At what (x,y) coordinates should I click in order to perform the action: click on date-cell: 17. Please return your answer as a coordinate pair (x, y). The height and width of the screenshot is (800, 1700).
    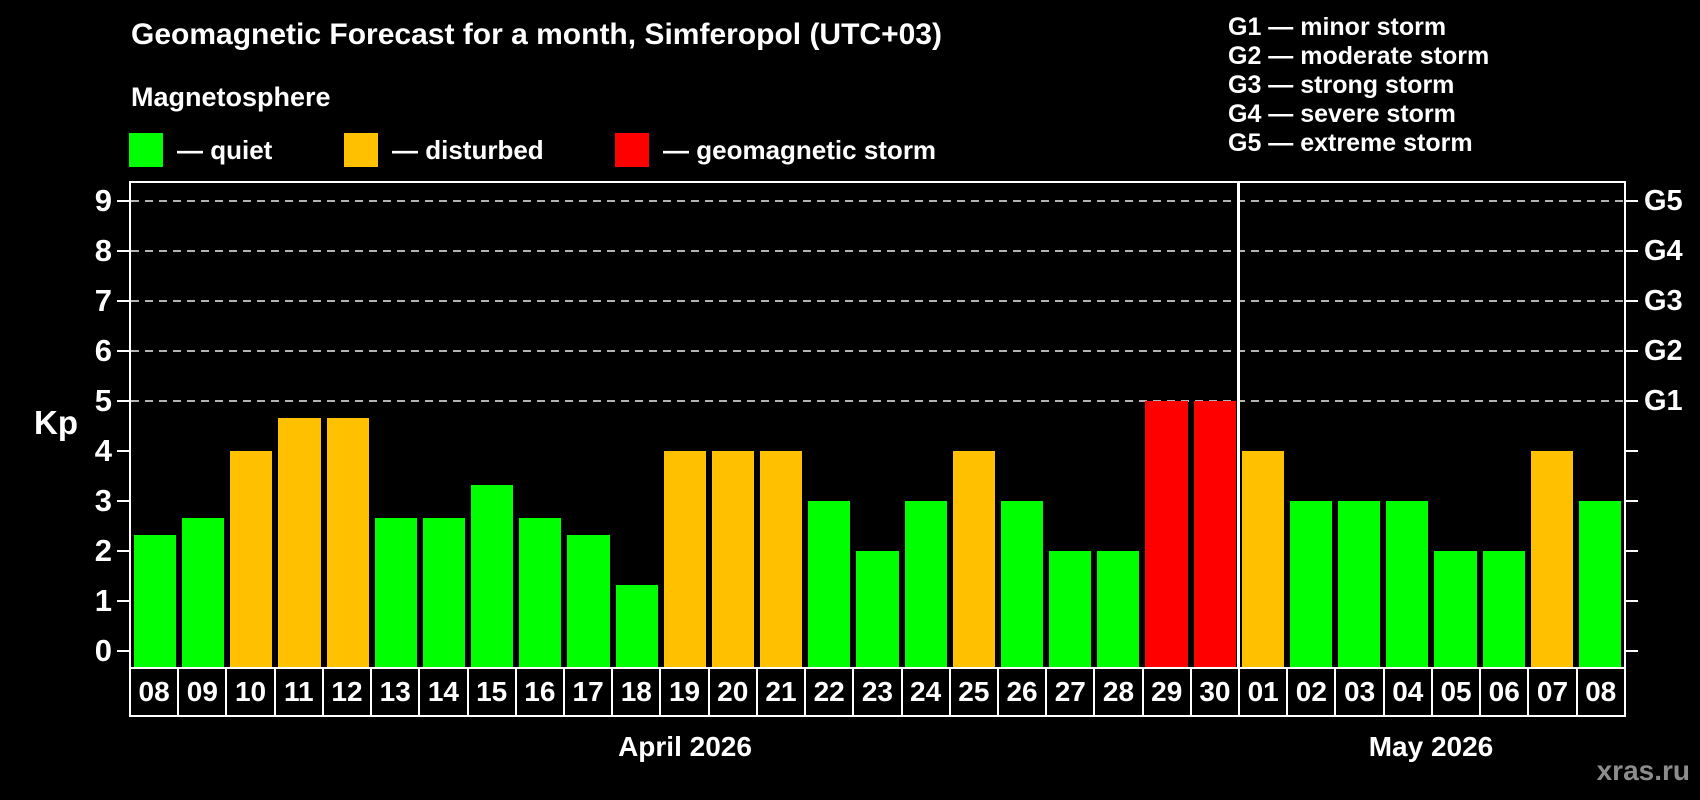
    Looking at the image, I should click on (589, 692).